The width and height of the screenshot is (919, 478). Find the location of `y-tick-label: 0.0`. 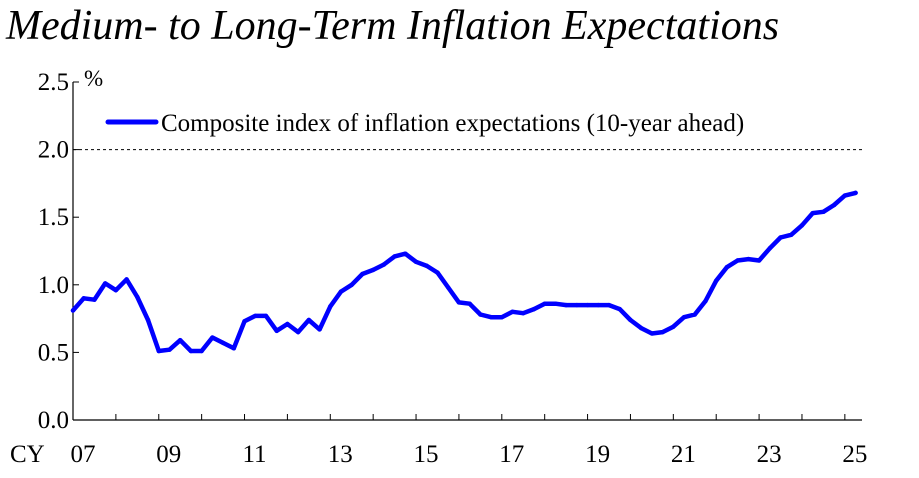

y-tick-label: 0.0 is located at coordinates (53, 420).